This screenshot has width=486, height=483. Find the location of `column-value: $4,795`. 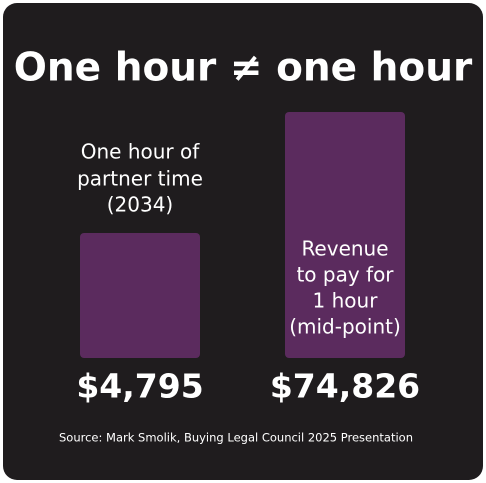

column-value: $4,795 is located at coordinates (139, 386).